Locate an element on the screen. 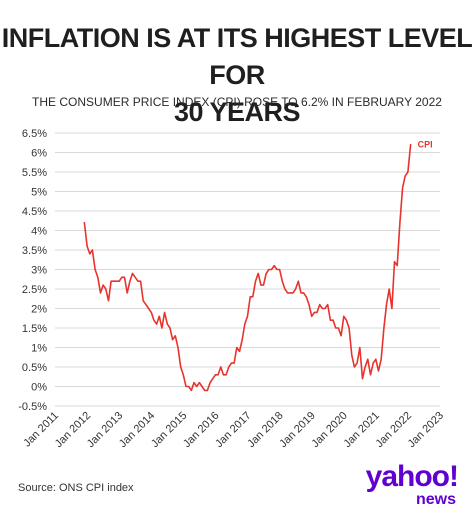 This screenshot has width=474, height=521. y-tick-label: 3% is located at coordinates (39, 271).